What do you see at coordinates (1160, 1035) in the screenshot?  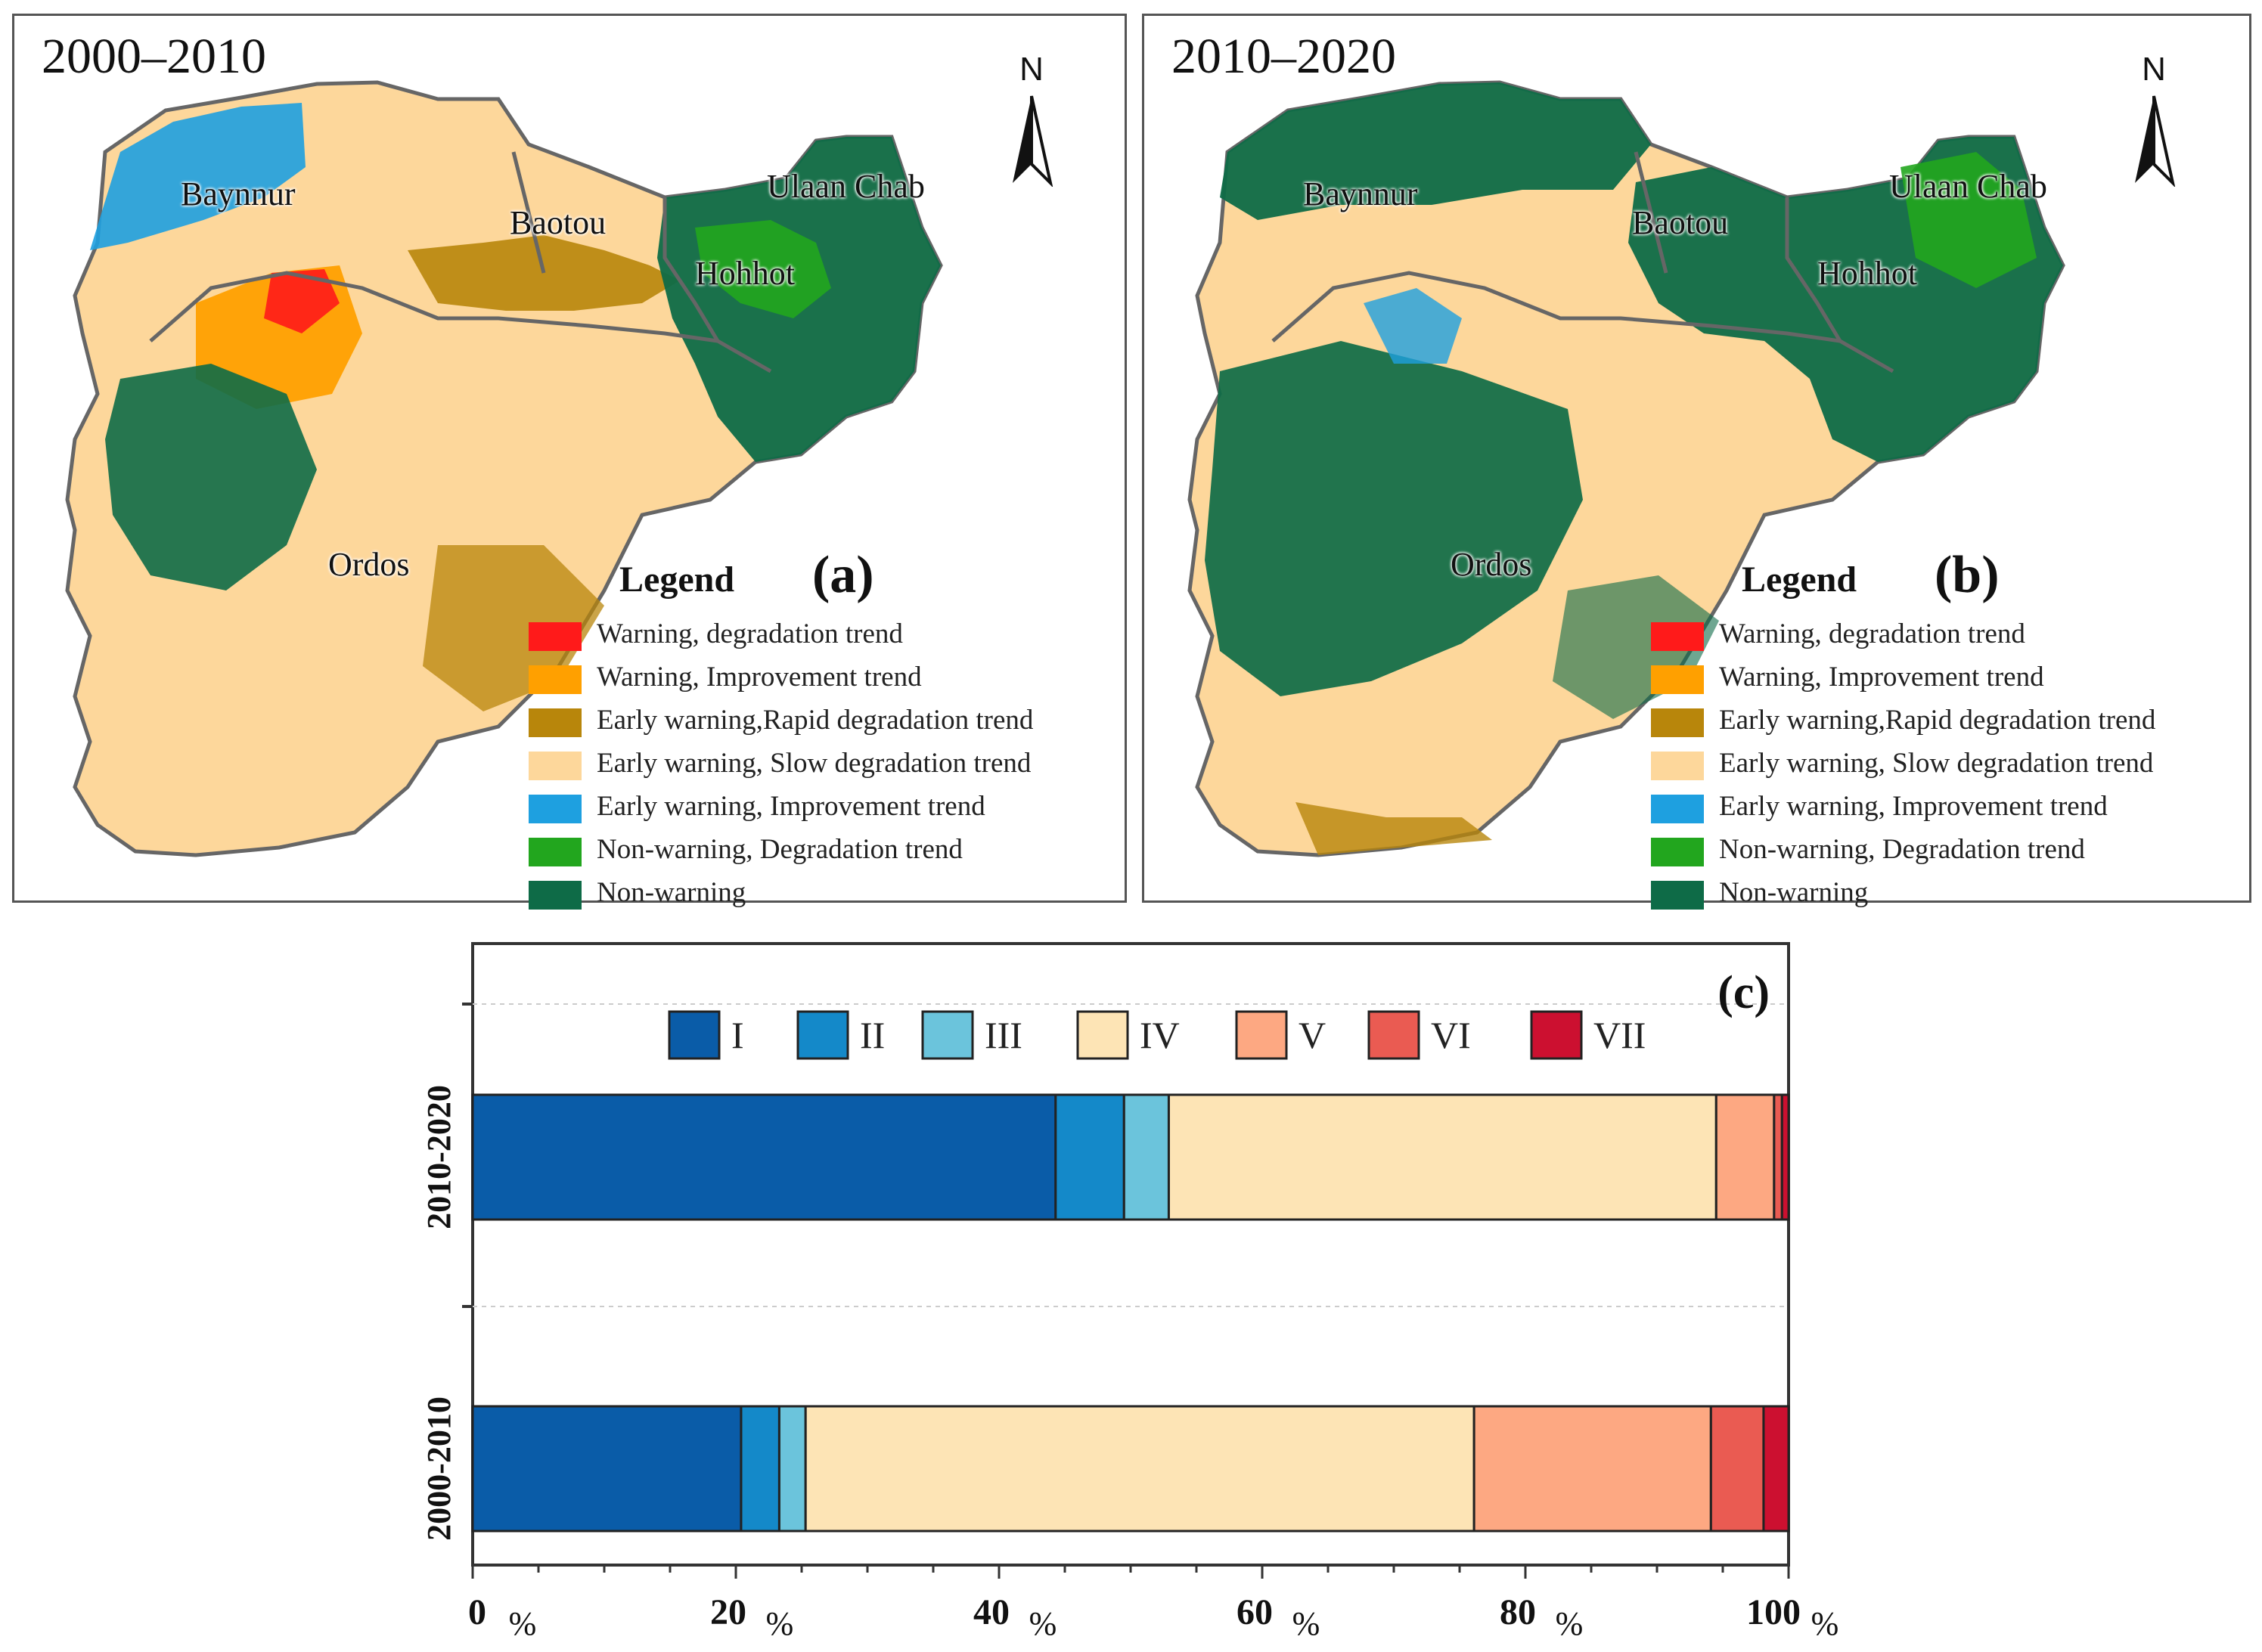 I see `legend-label: IV` at bounding box center [1160, 1035].